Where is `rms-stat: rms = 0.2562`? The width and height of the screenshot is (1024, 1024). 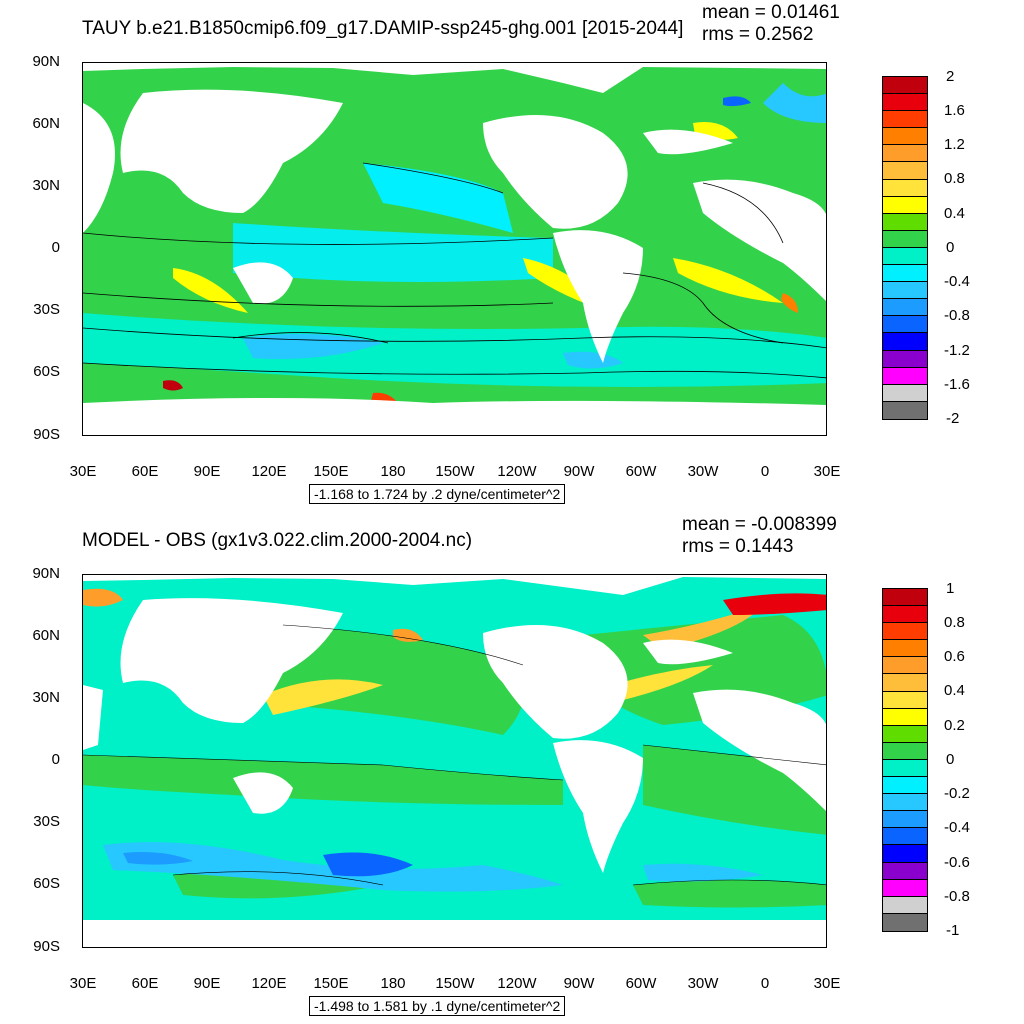
rms-stat: rms = 0.2562 is located at coordinates (758, 34).